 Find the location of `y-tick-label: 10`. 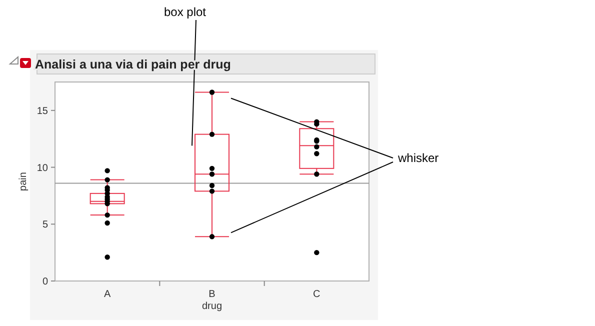

y-tick-label: 10 is located at coordinates (42, 168).